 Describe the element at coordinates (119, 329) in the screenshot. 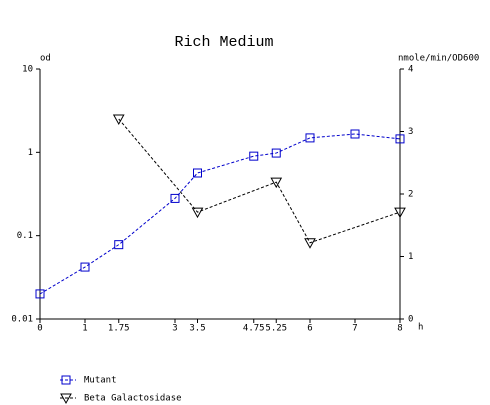

I see `x-tick-label: 1.75` at that location.